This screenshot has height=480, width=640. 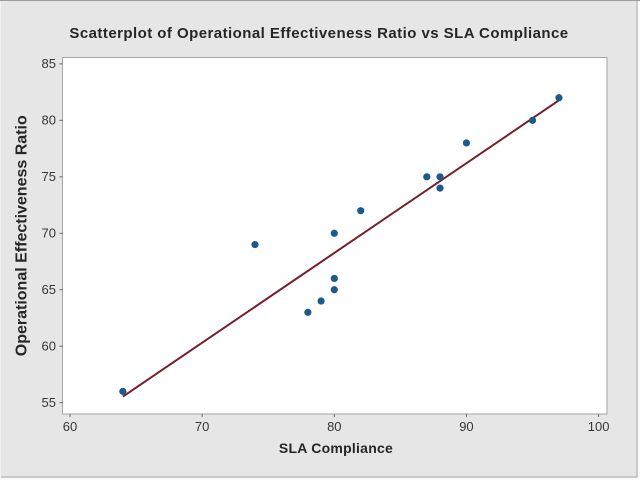 I want to click on svg-text:Operational Effectiveness Rati: Operational Effectiveness Ratio, so click(x=22, y=235).